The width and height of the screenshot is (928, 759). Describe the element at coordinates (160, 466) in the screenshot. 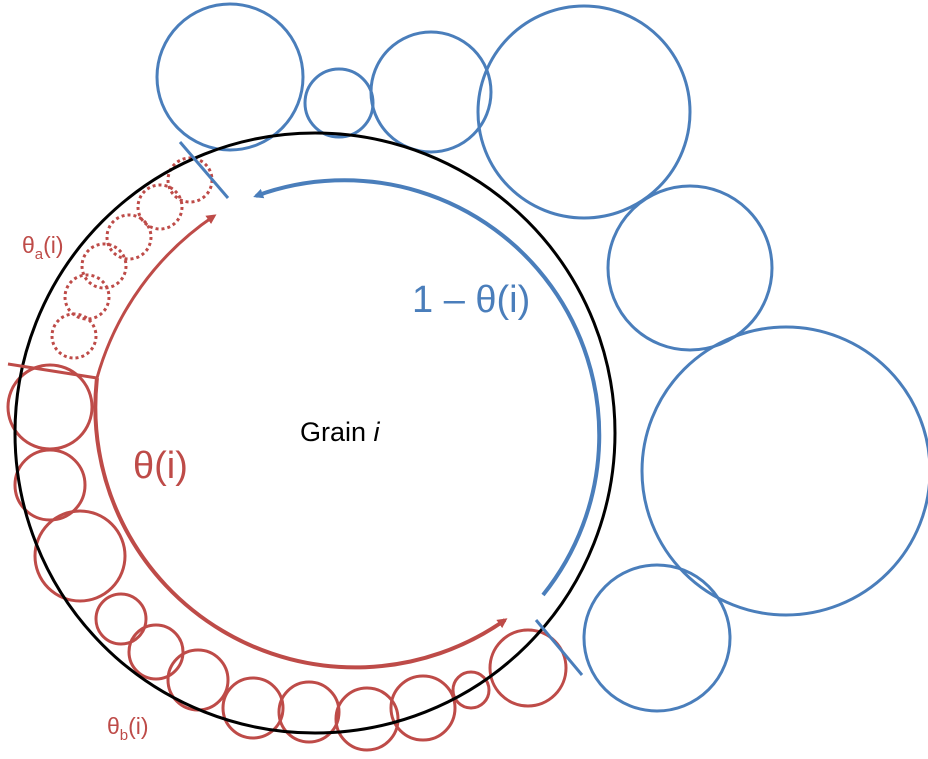

I see `theta-label: θ(i)` at that location.